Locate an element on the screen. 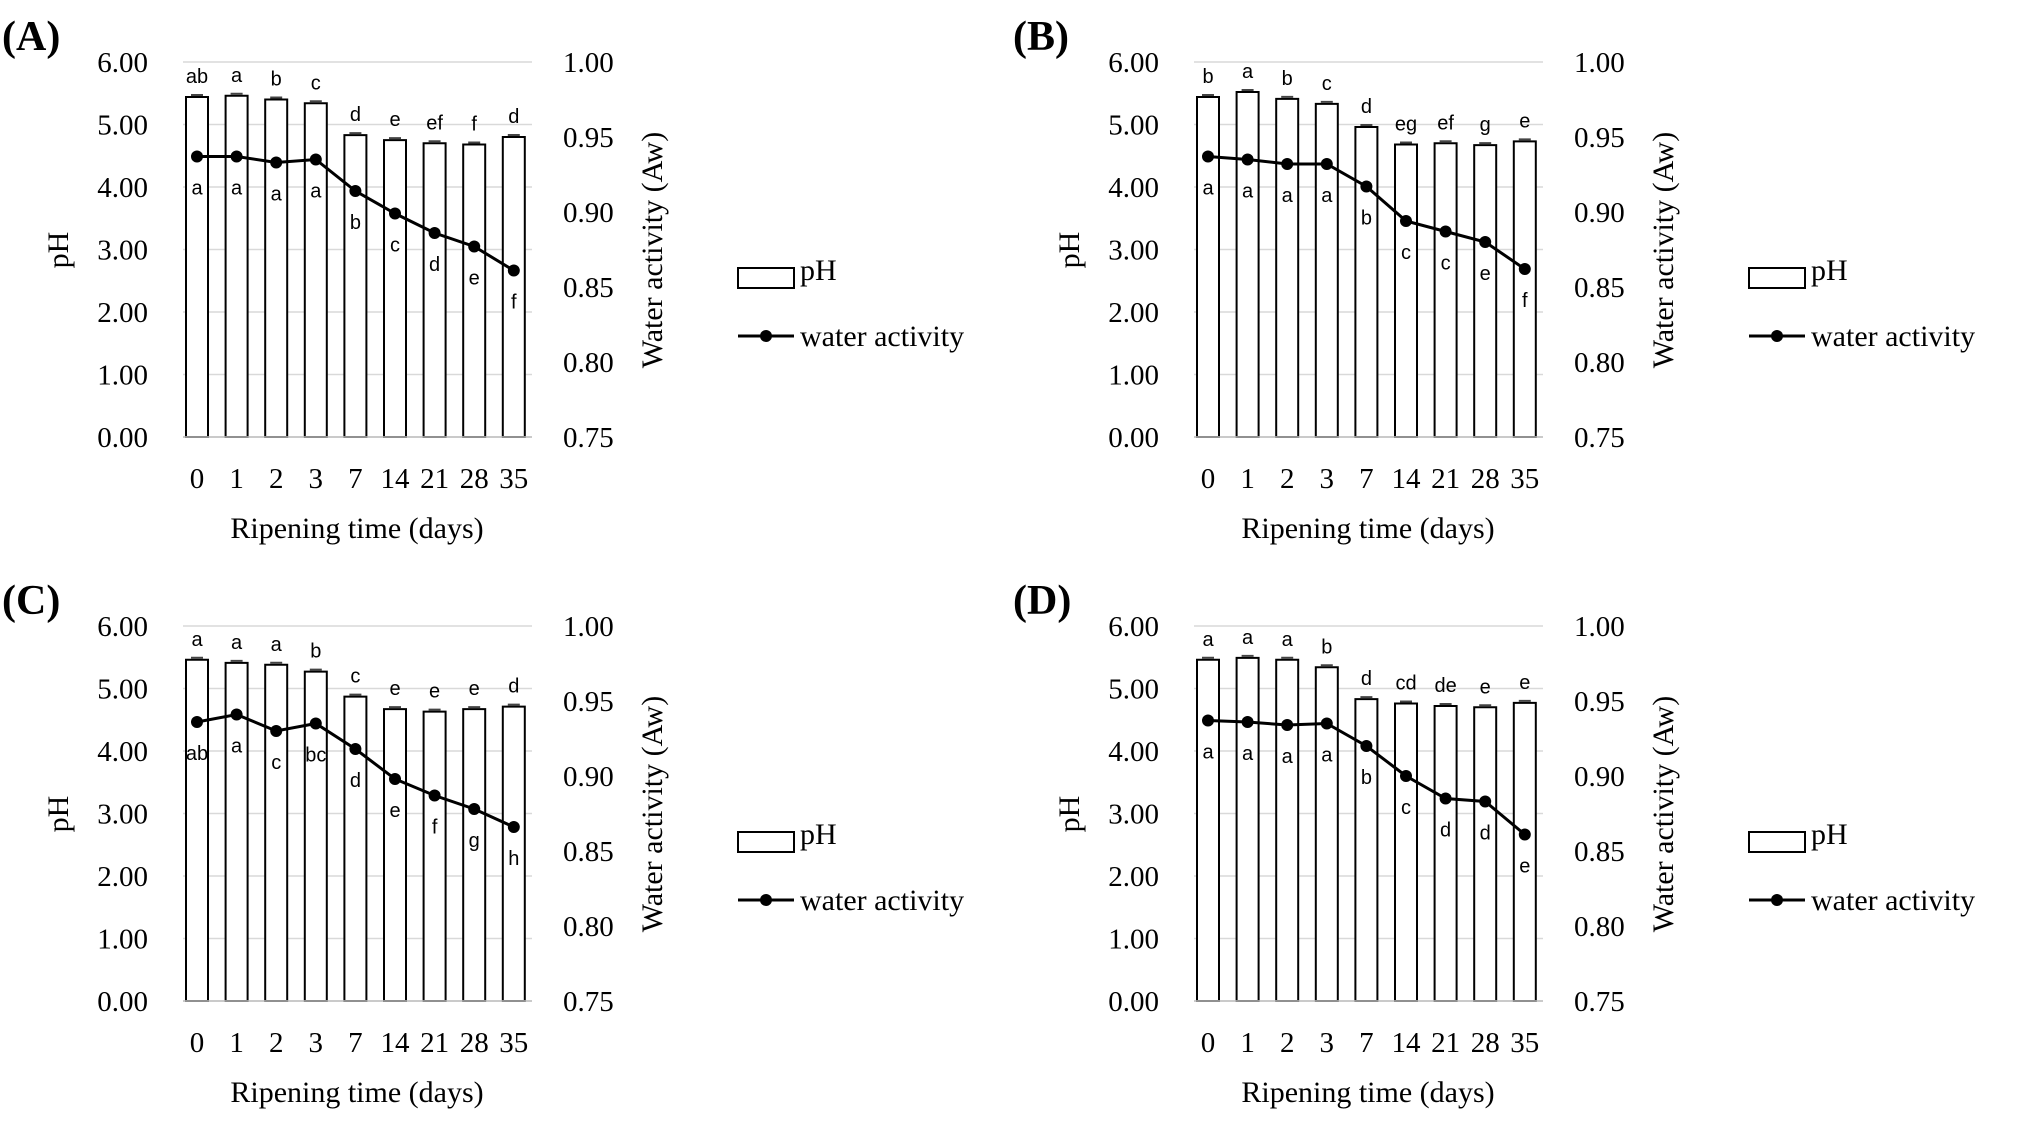 This screenshot has width=2022, height=1128. y-axis-title-right: Water activity (Aw) is located at coordinates (1663, 814).